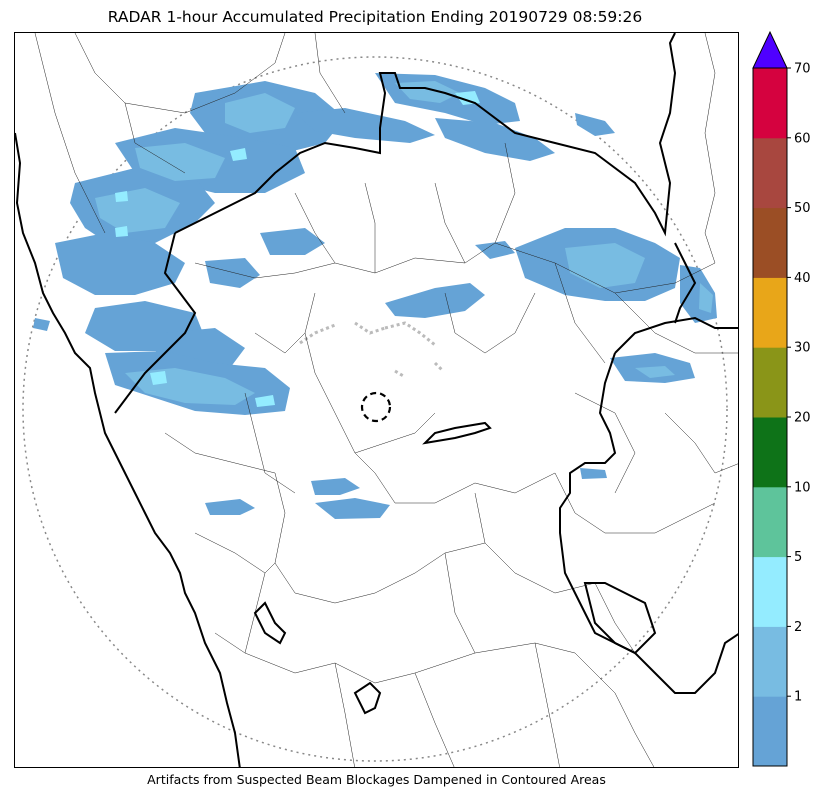  What do you see at coordinates (802, 208) in the screenshot?
I see `colorbar-tick-label: 50` at bounding box center [802, 208].